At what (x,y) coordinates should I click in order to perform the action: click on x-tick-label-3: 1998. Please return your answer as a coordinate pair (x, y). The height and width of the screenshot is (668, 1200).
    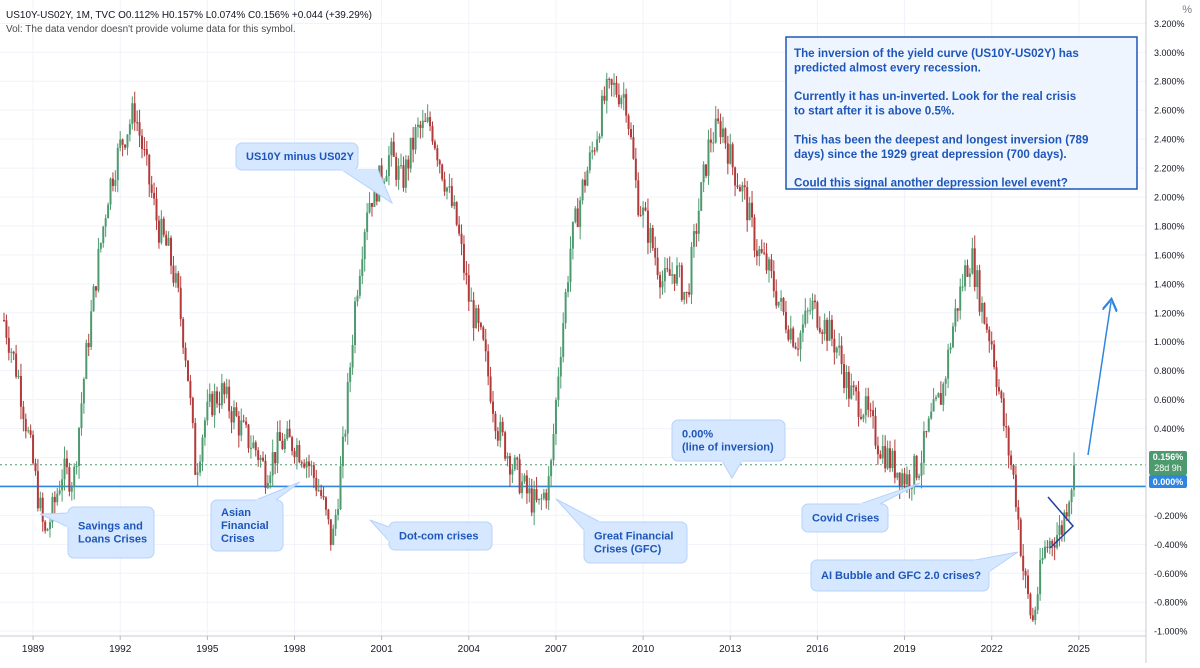
    Looking at the image, I should click on (294, 649).